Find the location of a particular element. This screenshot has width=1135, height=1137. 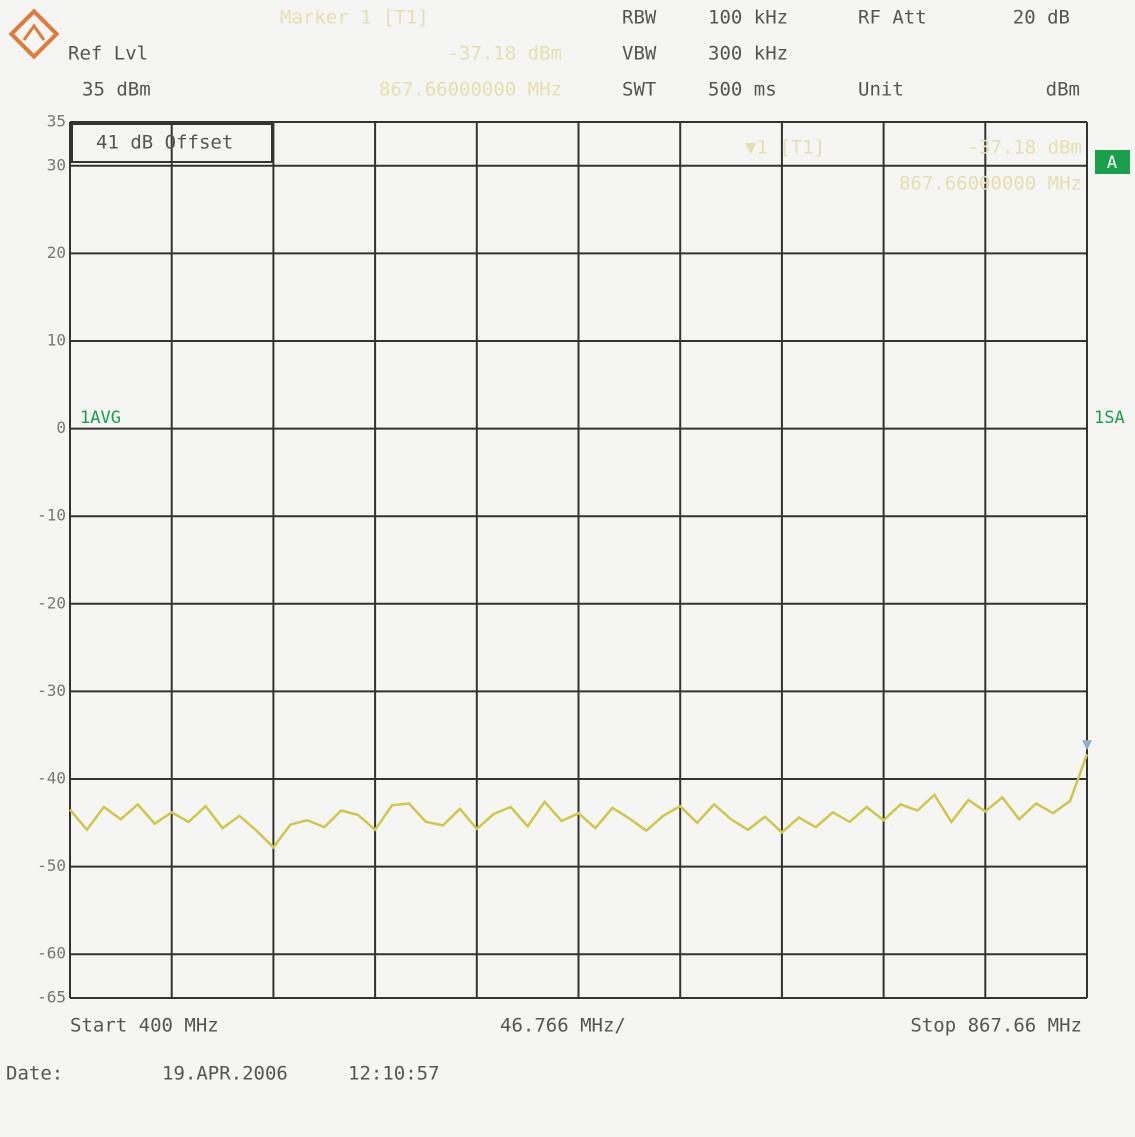

unit-label: Unit is located at coordinates (881, 90).